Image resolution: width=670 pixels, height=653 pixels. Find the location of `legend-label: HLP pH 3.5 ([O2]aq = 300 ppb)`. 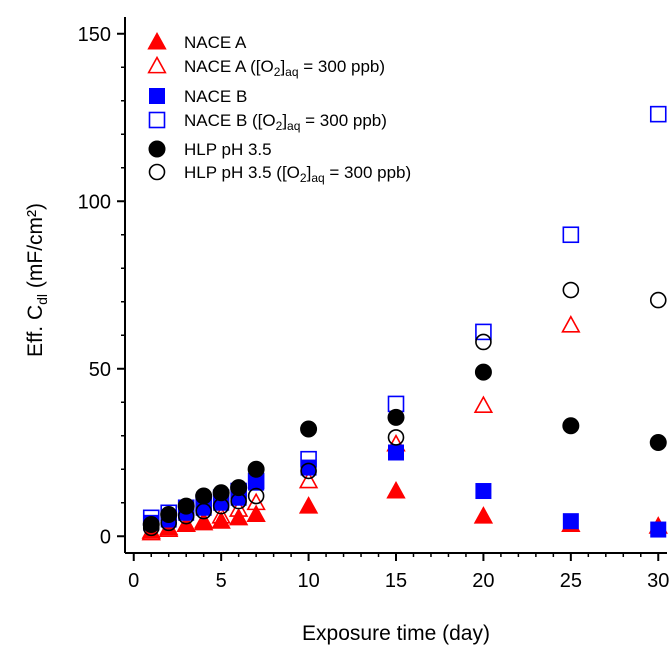

legend-label: HLP pH 3.5 ([O2]aq = 300 ppb) is located at coordinates (297, 174).